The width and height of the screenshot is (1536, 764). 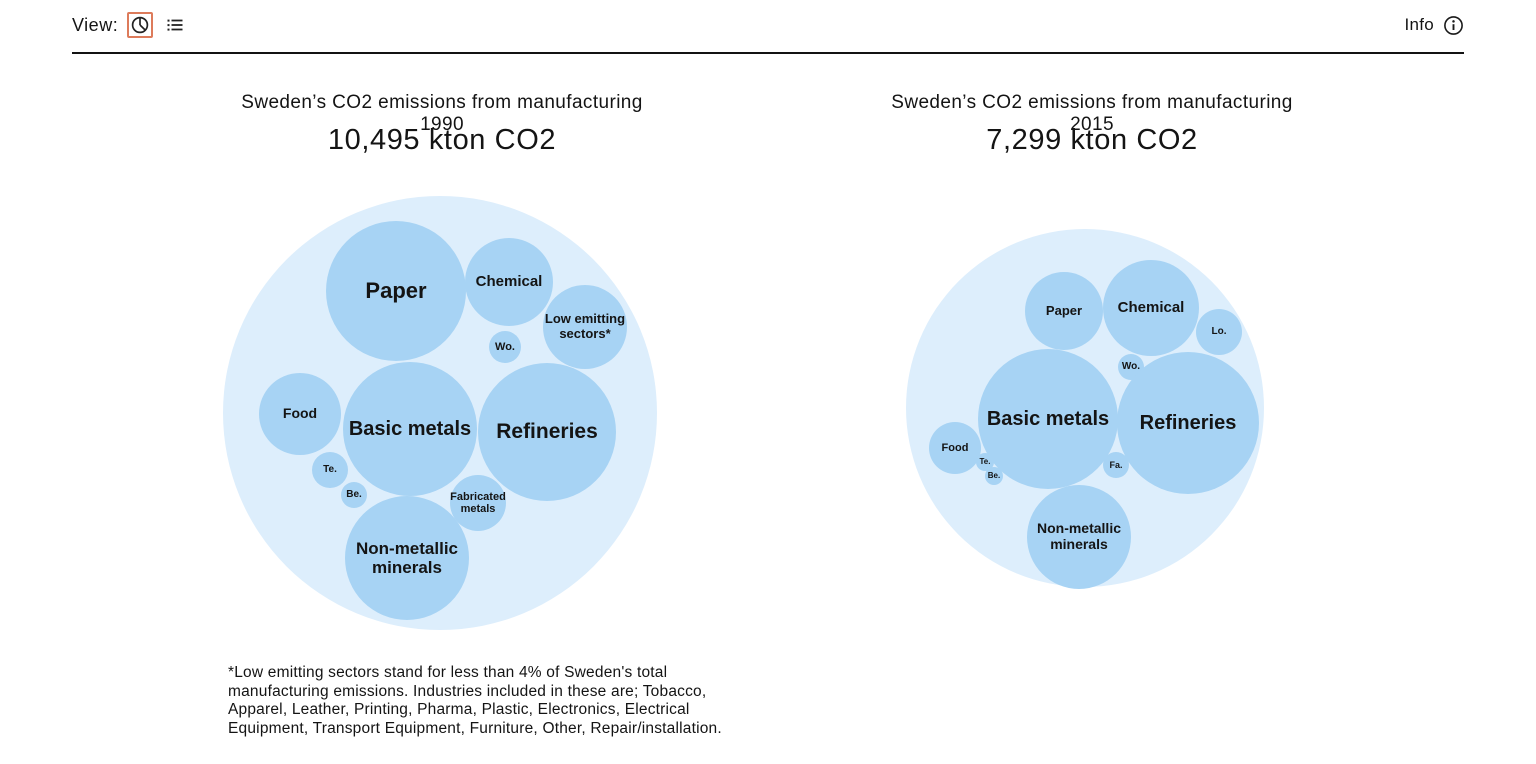 I want to click on pie-chart-icon, so click(x=140, y=25).